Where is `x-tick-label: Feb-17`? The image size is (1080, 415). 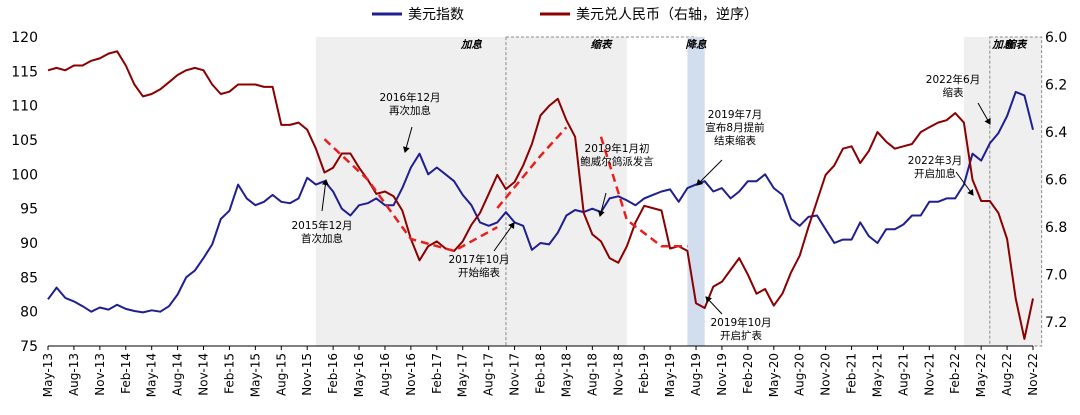 x-tick-label: Feb-17 is located at coordinates (437, 373).